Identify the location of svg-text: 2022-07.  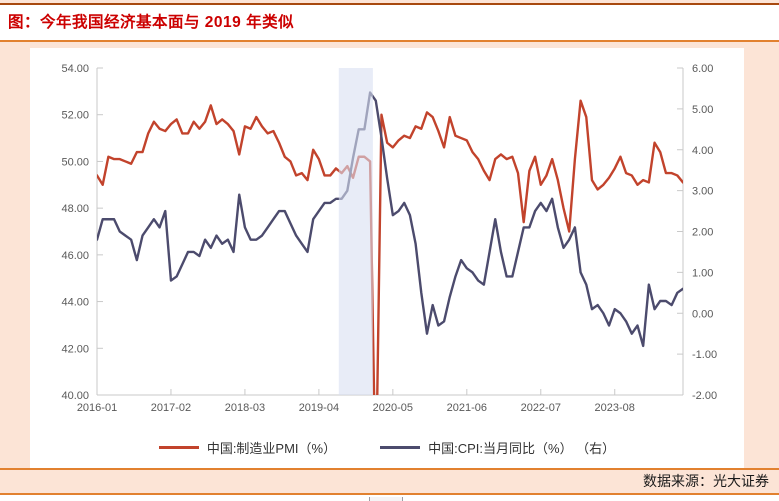
(541, 408).